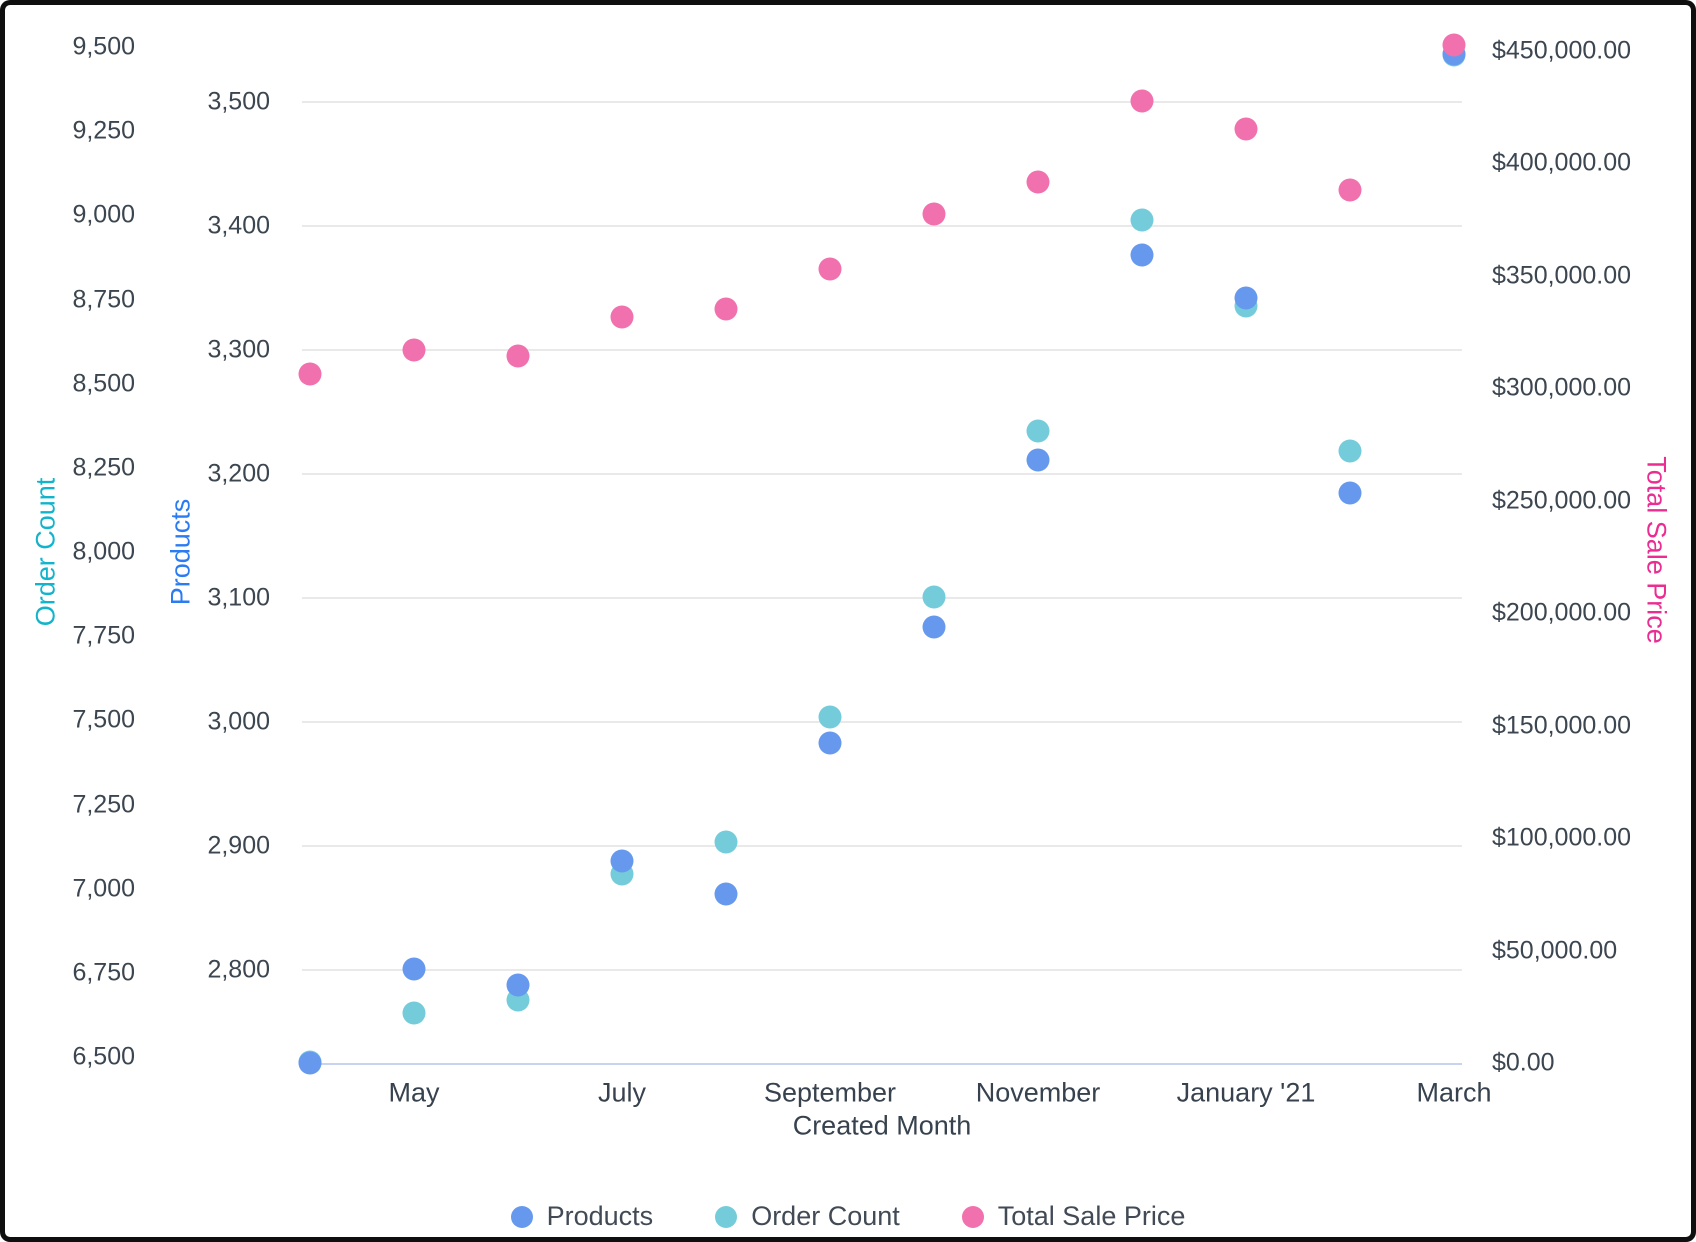  Describe the element at coordinates (1142, 220) in the screenshot. I see `dot-order-count-december` at that location.